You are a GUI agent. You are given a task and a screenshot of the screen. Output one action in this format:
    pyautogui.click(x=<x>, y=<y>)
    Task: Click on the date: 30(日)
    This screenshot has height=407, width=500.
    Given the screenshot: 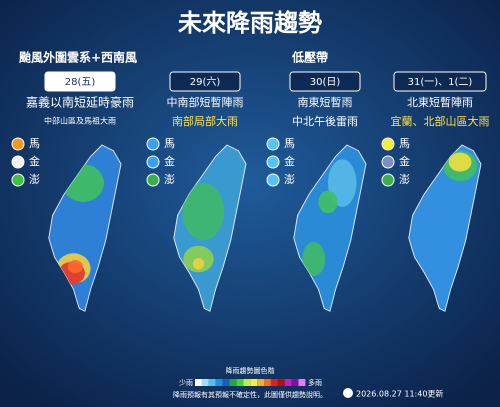 What is the action you would take?
    pyautogui.click(x=325, y=82)
    